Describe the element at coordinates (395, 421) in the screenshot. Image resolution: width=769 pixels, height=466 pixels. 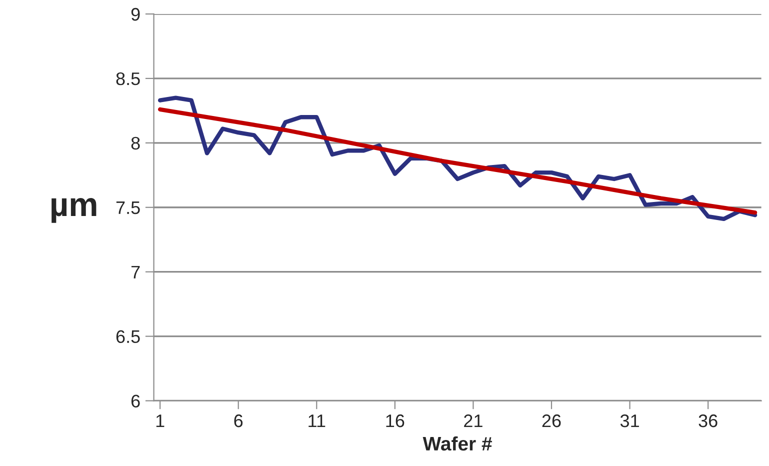
I see `x-tick-label: 16` at that location.